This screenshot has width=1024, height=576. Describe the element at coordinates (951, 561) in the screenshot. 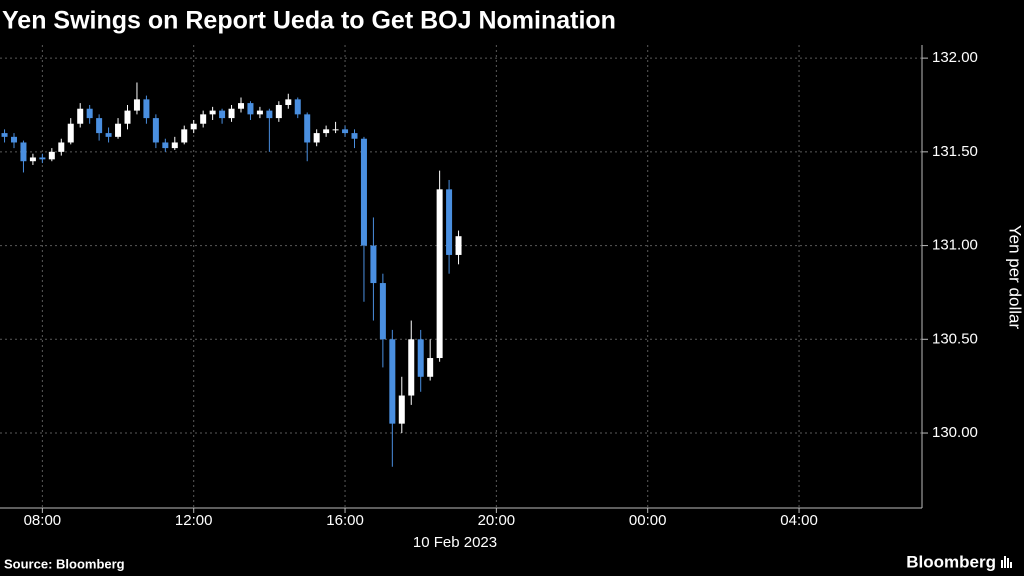

I see `brand: Bloomberg` at that location.